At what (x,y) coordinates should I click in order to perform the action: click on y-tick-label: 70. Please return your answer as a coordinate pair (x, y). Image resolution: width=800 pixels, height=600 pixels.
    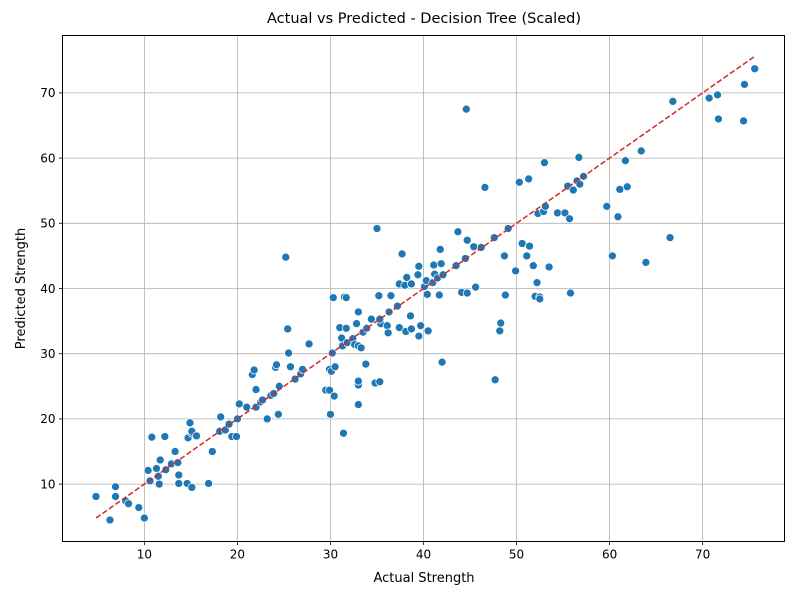
    Looking at the image, I should click on (47, 93).